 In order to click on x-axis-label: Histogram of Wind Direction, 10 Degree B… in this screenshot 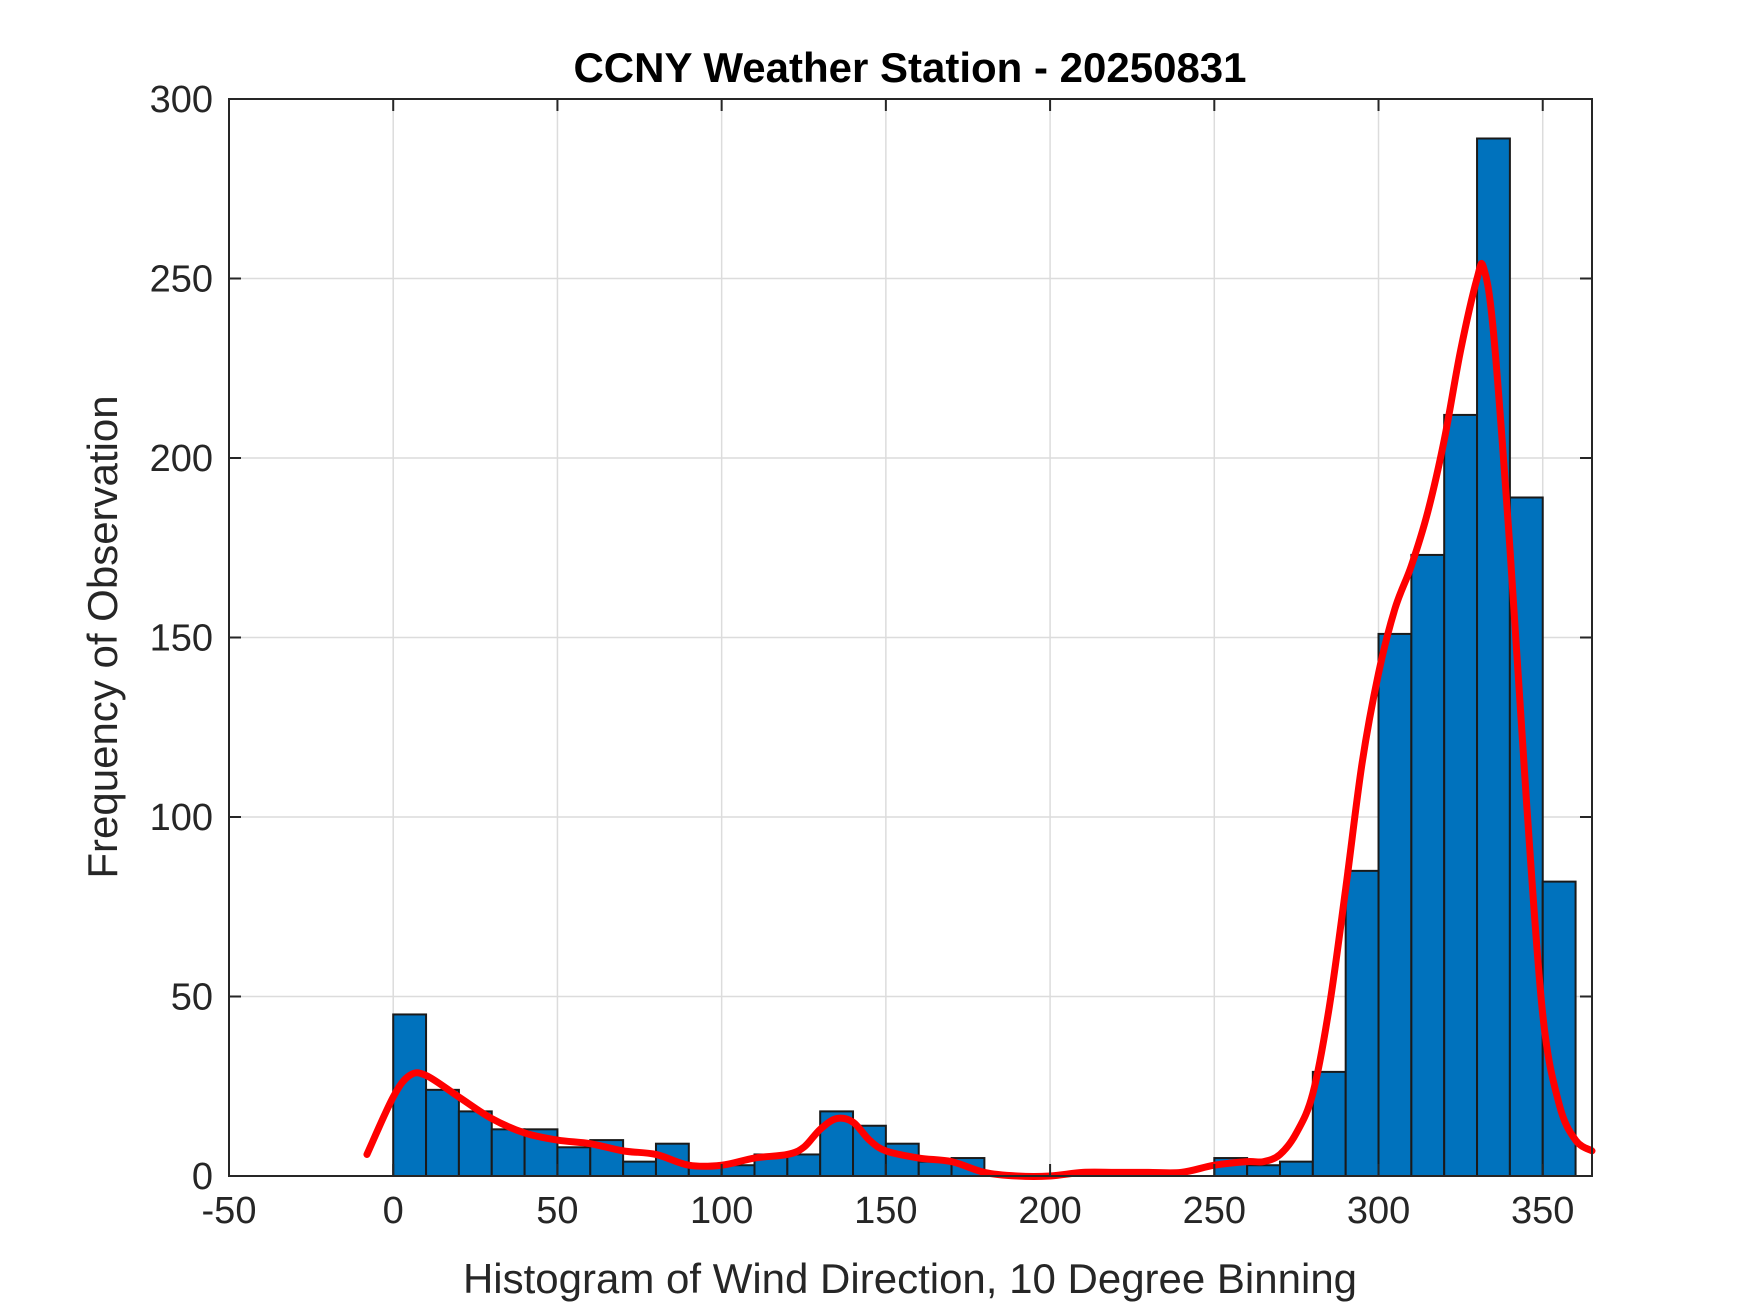, I will do `click(910, 1278)`.